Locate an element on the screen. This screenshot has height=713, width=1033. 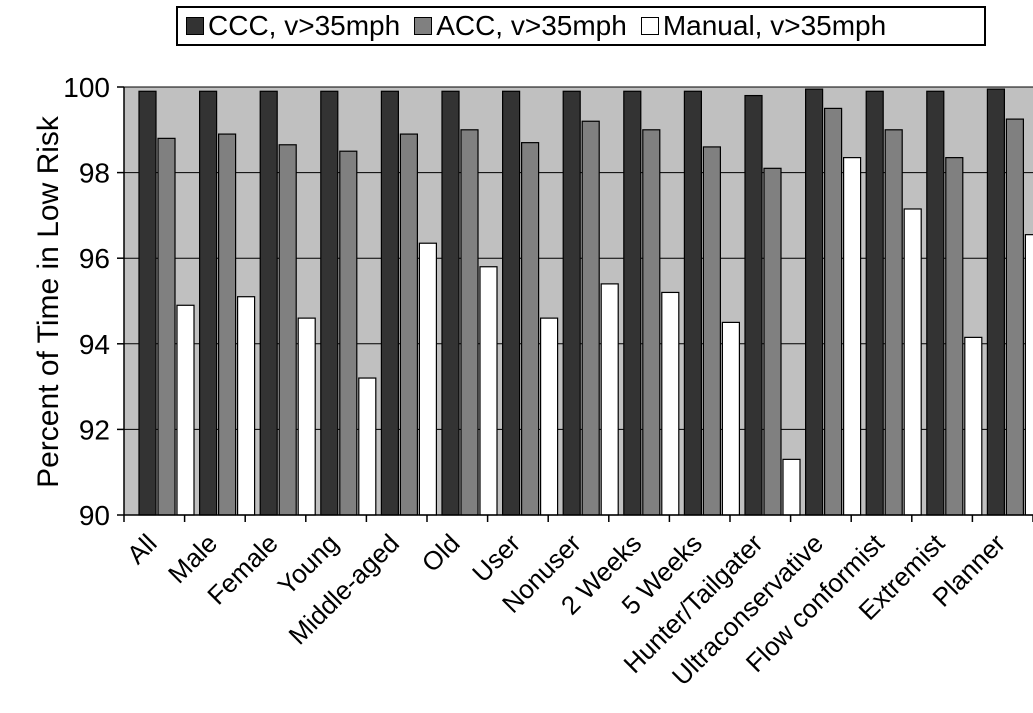
x-tick-label: All is located at coordinates (142, 549).